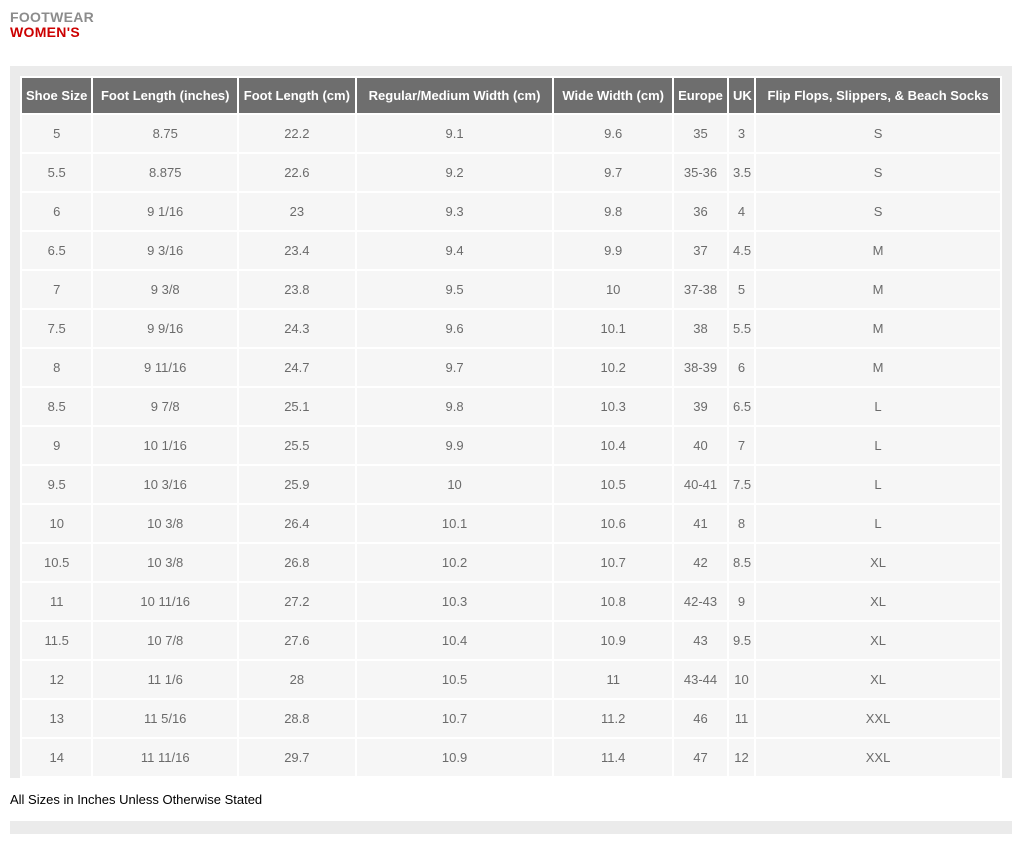 This screenshot has height=842, width=1024. What do you see at coordinates (613, 367) in the screenshot?
I see `table-cell: 10.2` at bounding box center [613, 367].